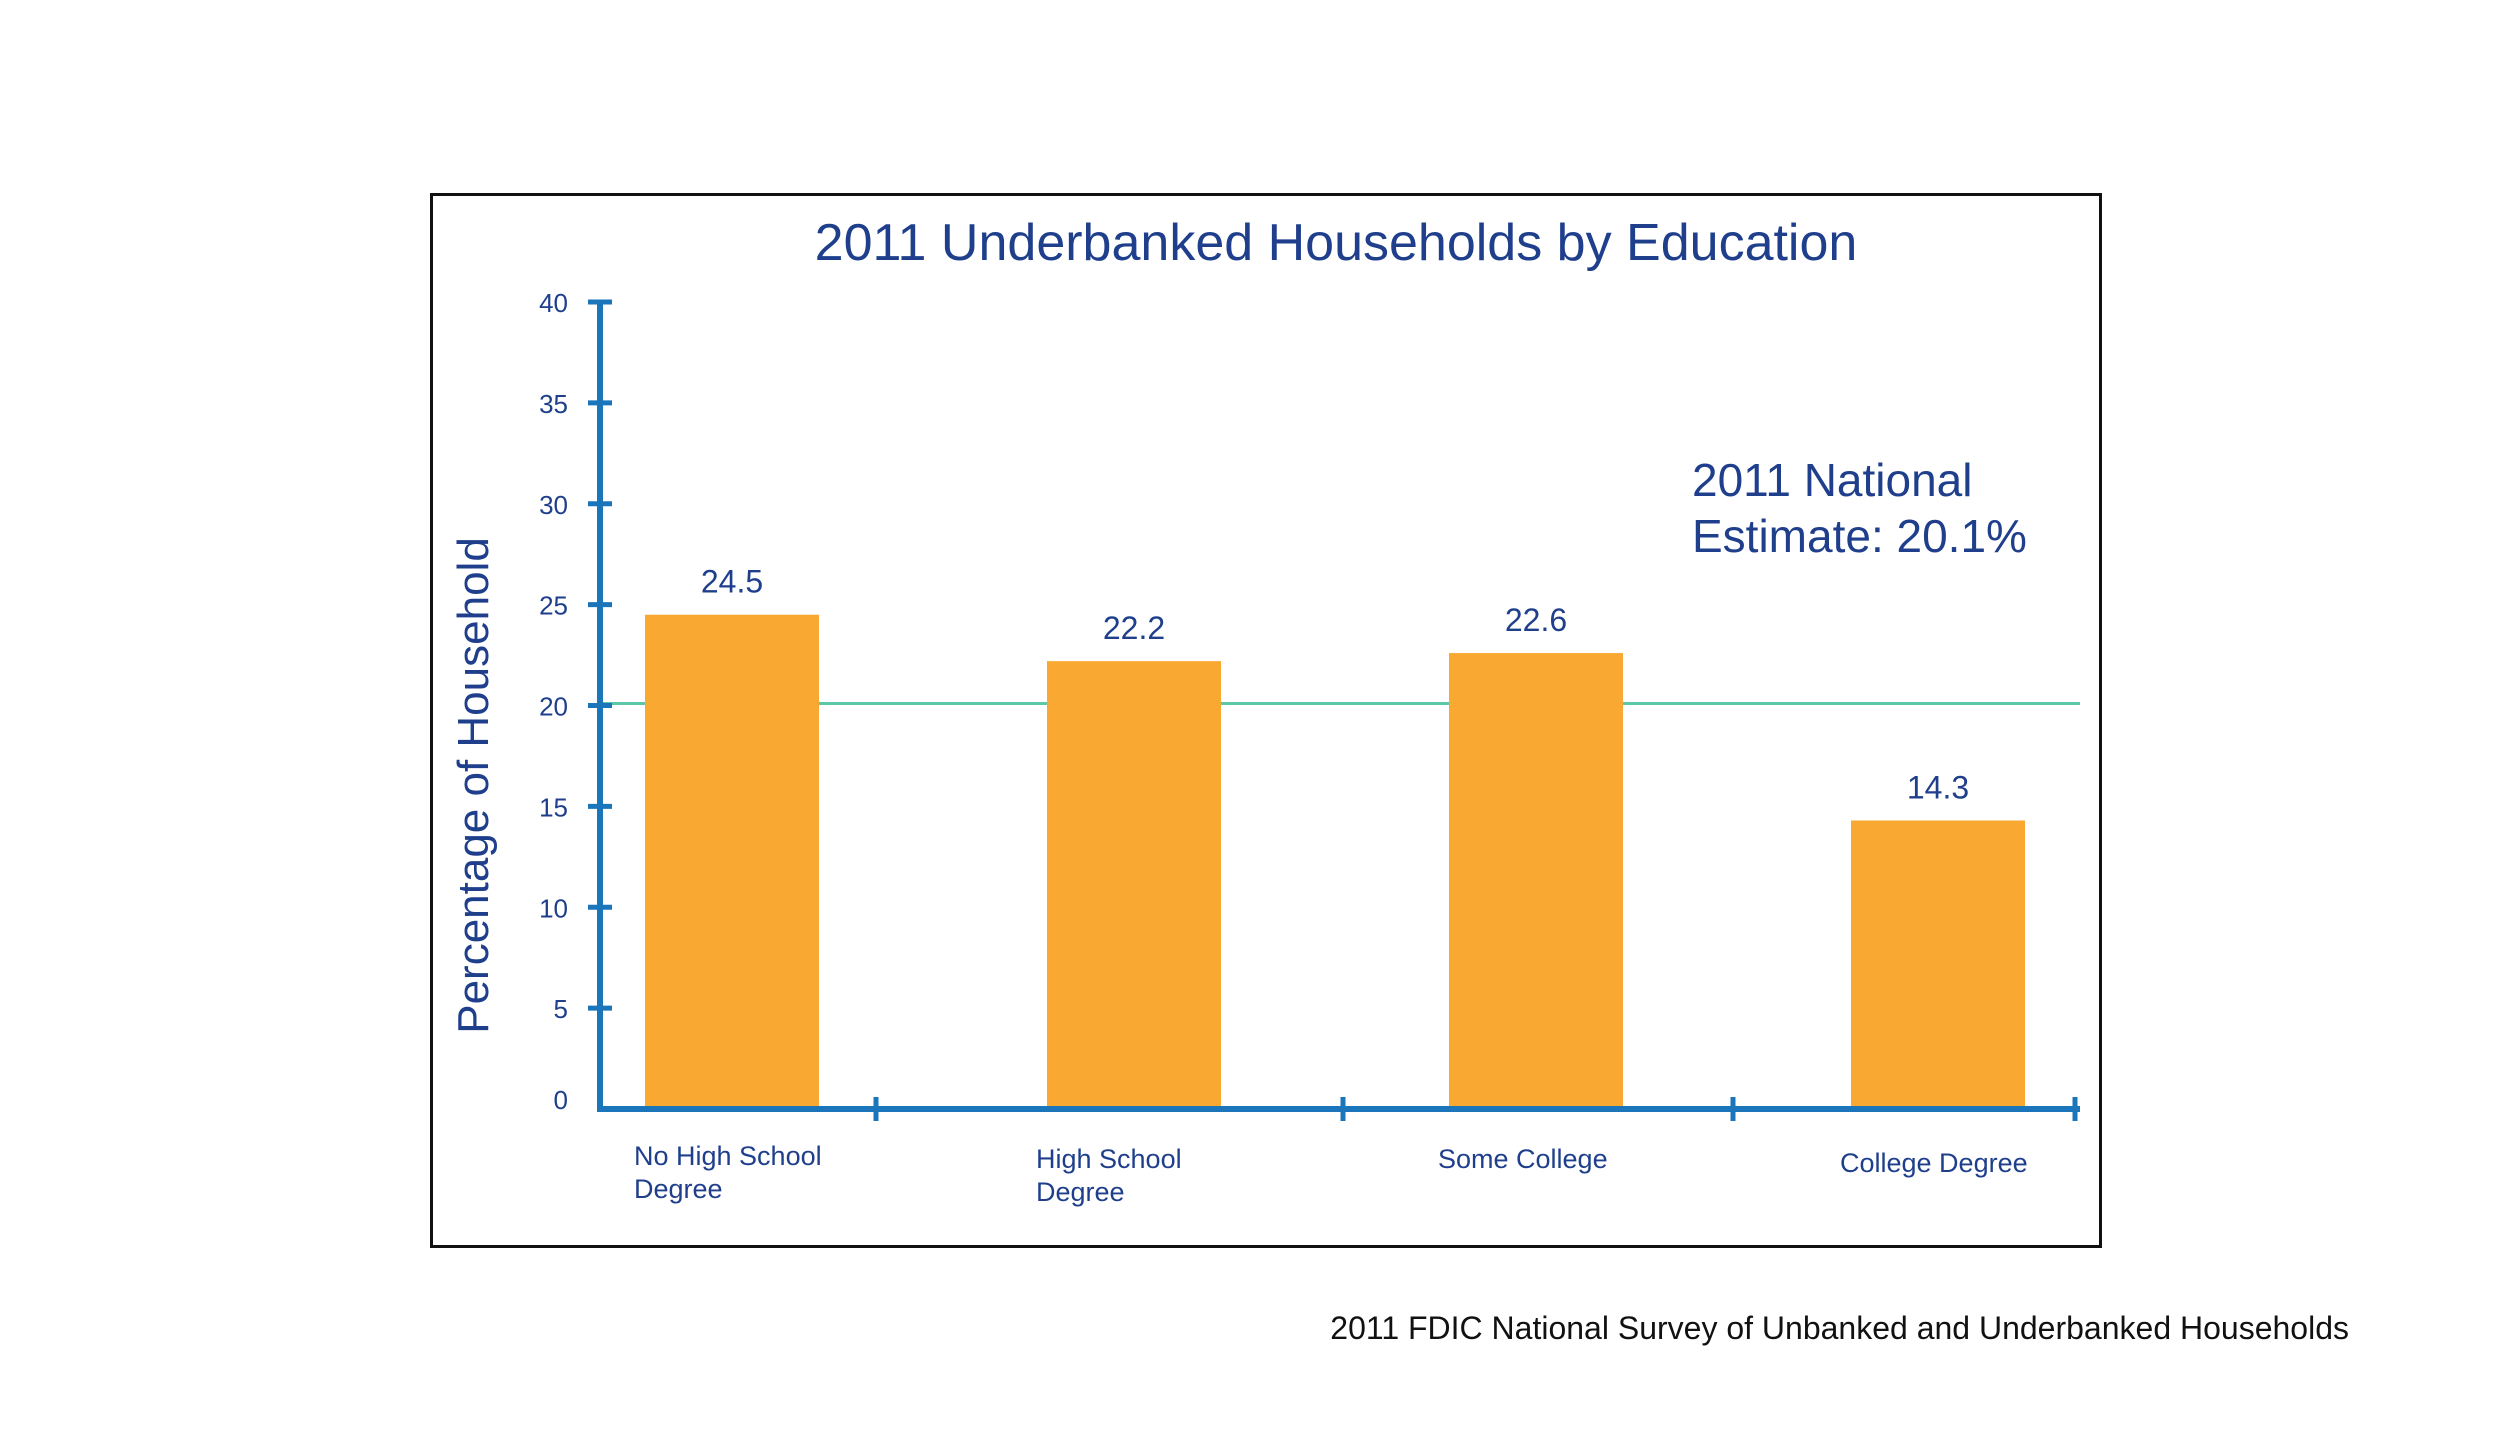  Describe the element at coordinates (473, 785) in the screenshot. I see `y-axis-label: Percentage of Household` at that location.